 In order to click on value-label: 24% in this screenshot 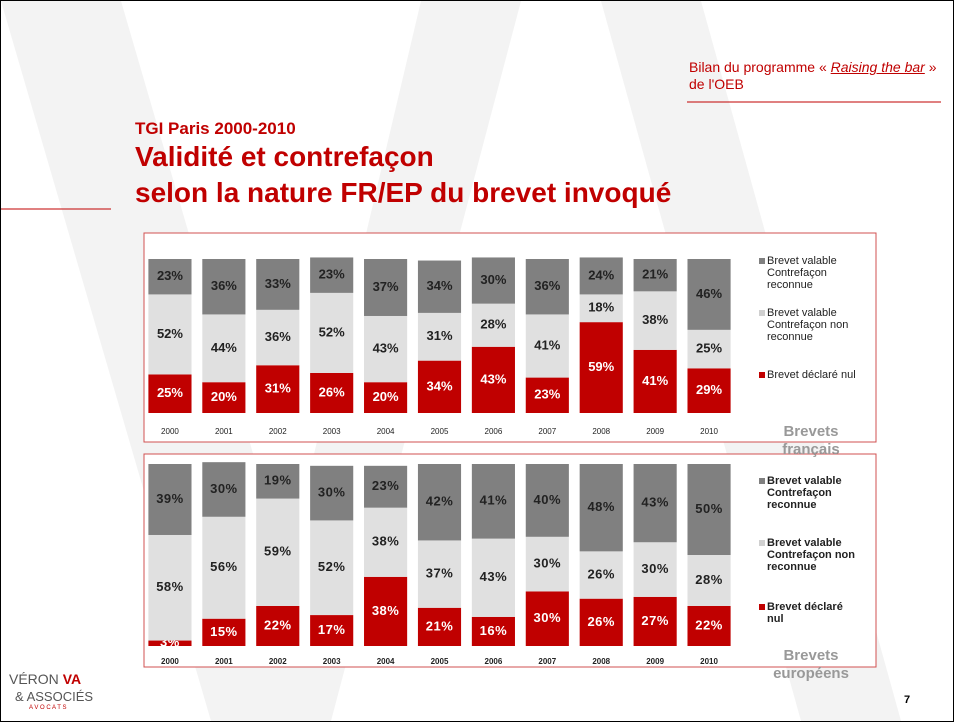, I will do `click(601, 274)`.